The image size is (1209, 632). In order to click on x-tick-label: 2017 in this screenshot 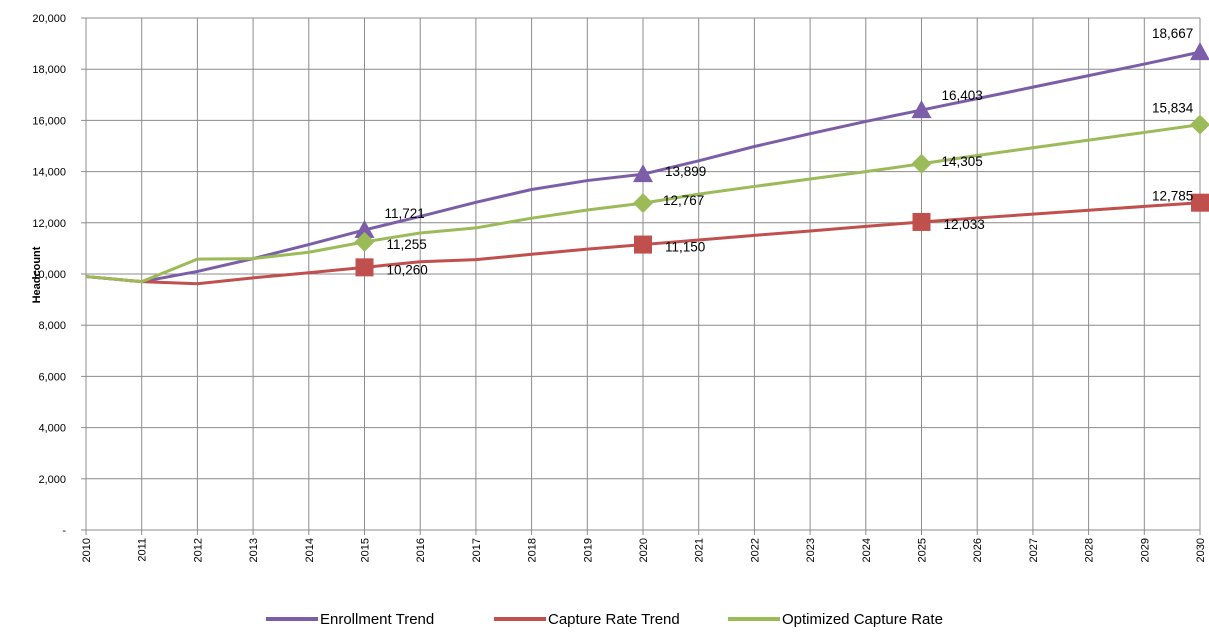, I will do `click(477, 550)`.